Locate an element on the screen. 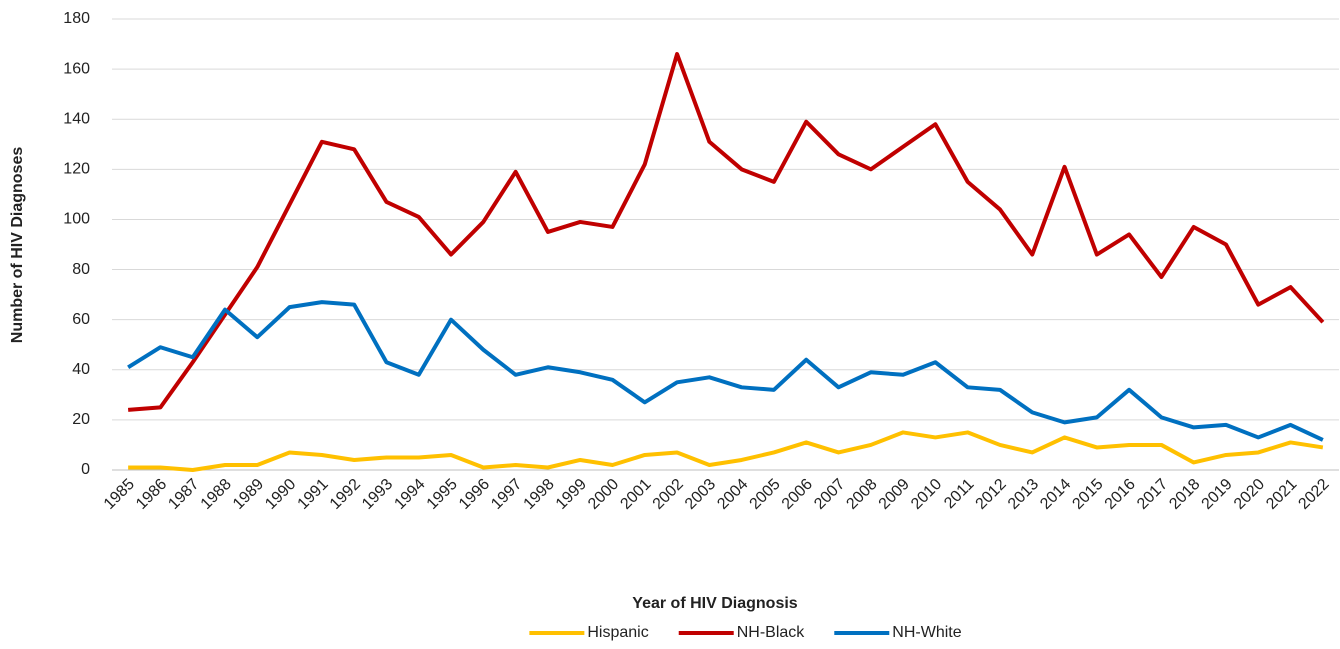  x-tick-label: 2017 is located at coordinates (1152, 494).